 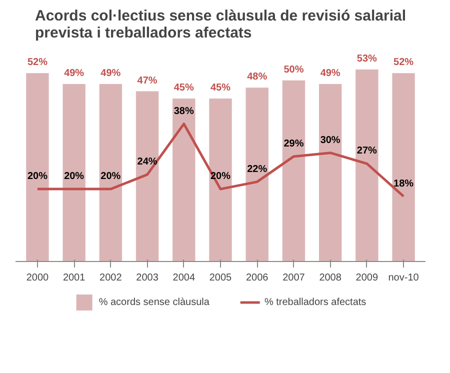 What do you see at coordinates (184, 278) in the screenshot?
I see `x-tick-label: 2004` at bounding box center [184, 278].